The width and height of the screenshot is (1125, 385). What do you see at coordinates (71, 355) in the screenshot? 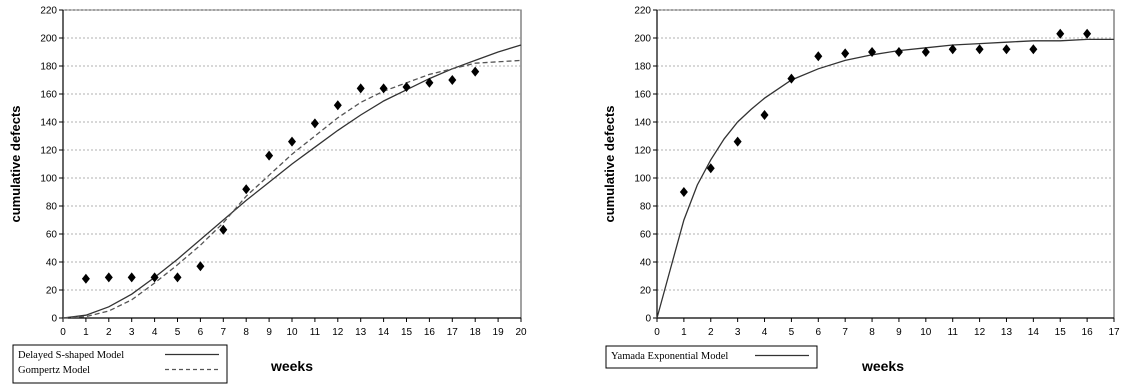
I see `legend-label: Delayed S-shaped Model` at bounding box center [71, 355].